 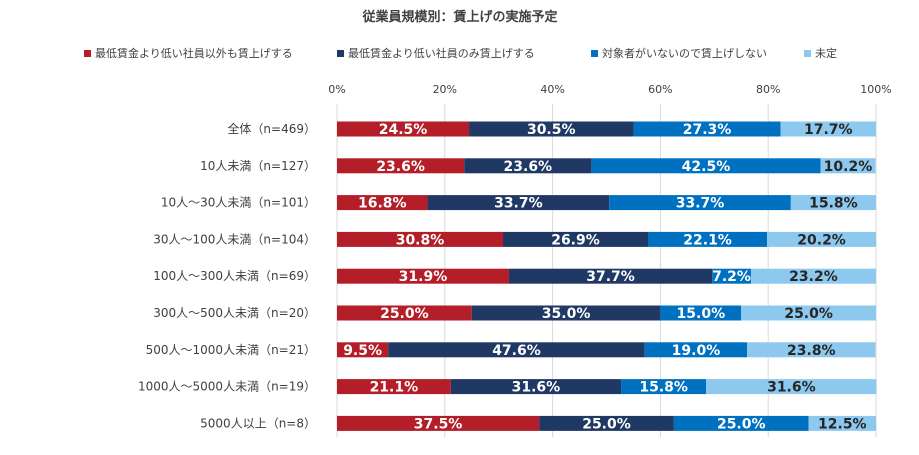 I want to click on value-label: 37.7%, so click(x=610, y=277).